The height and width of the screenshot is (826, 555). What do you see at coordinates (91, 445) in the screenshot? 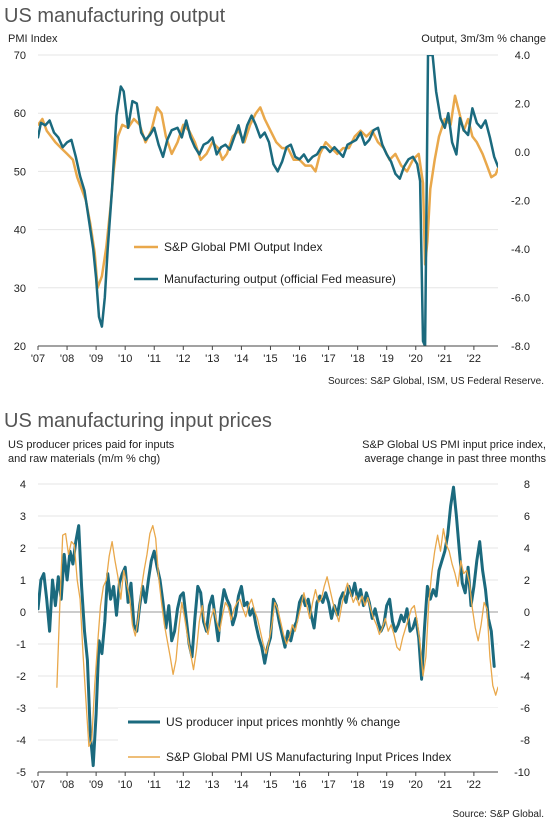
I see `input-left-axis-label-line1: US producer prices paid for inputs` at bounding box center [91, 445].